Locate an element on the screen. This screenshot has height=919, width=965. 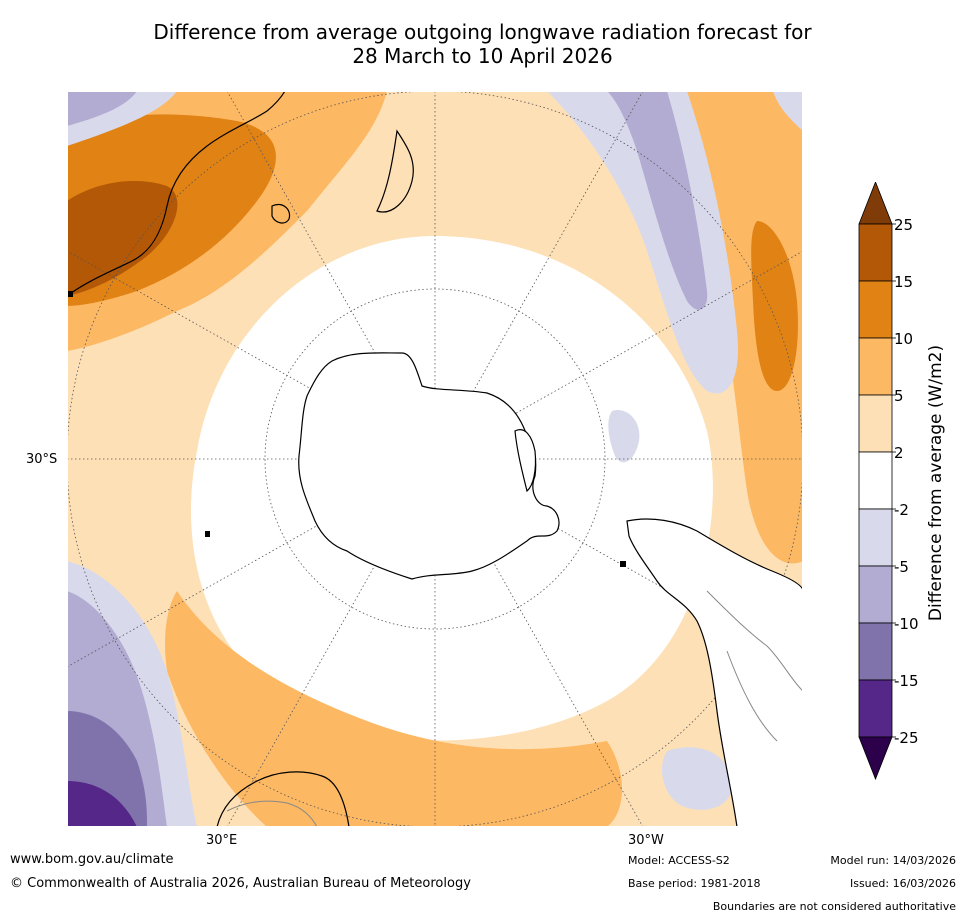
colorbar-tick-label: 15 is located at coordinates (903, 282).